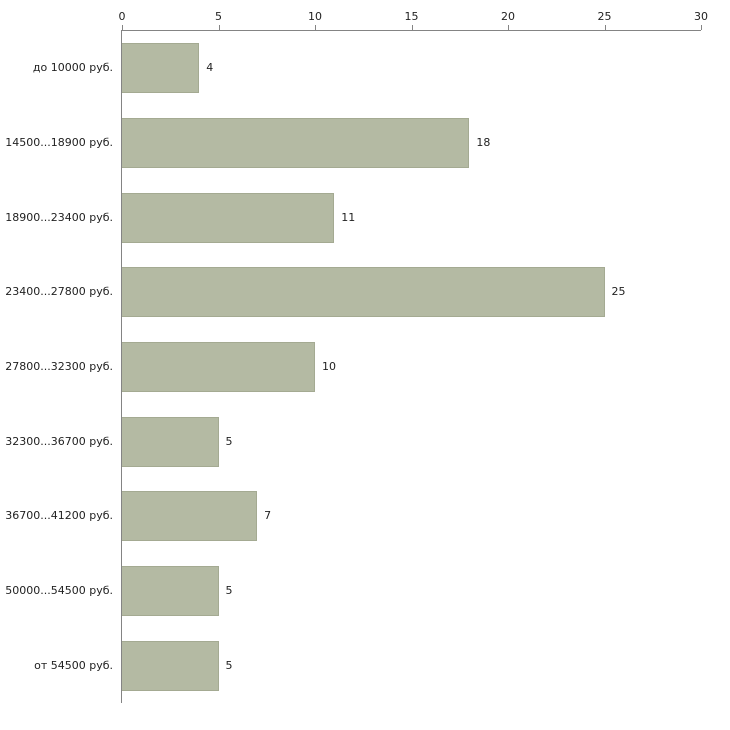 Image resolution: width=730 pixels, height=730 pixels. Describe the element at coordinates (59, 366) in the screenshot. I see `category-label: 27800...32300 руб.` at that location.